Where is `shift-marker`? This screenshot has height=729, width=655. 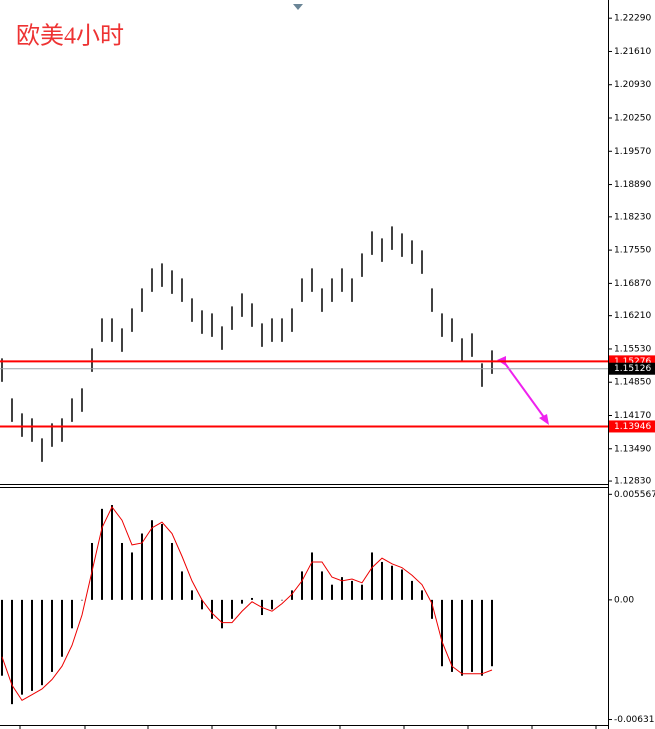
shift-marker is located at coordinates (298, 7).